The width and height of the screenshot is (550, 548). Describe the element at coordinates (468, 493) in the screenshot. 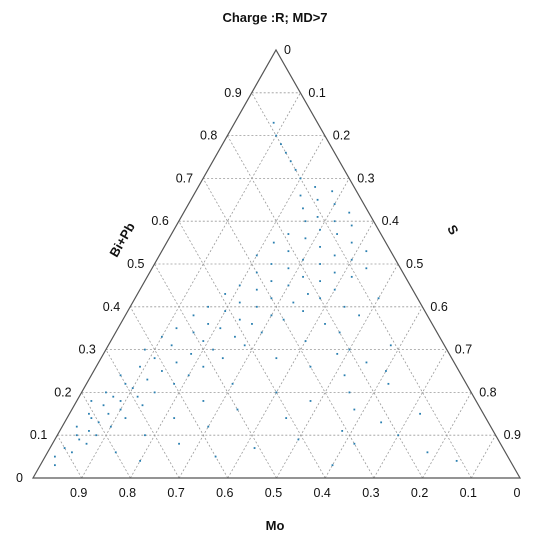

I see `tick-label-mo: 0.1` at that location.